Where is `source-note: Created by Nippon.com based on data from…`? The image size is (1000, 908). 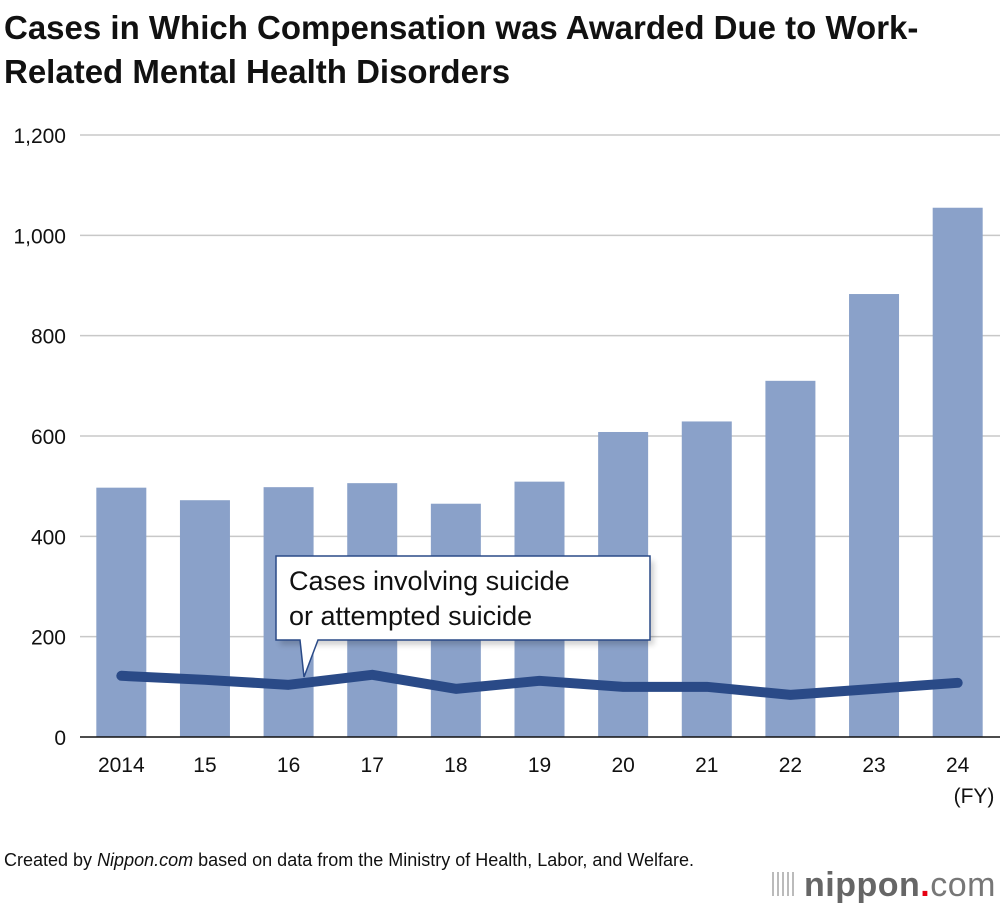 source-note: Created by Nippon.com based on data from… is located at coordinates (384, 860).